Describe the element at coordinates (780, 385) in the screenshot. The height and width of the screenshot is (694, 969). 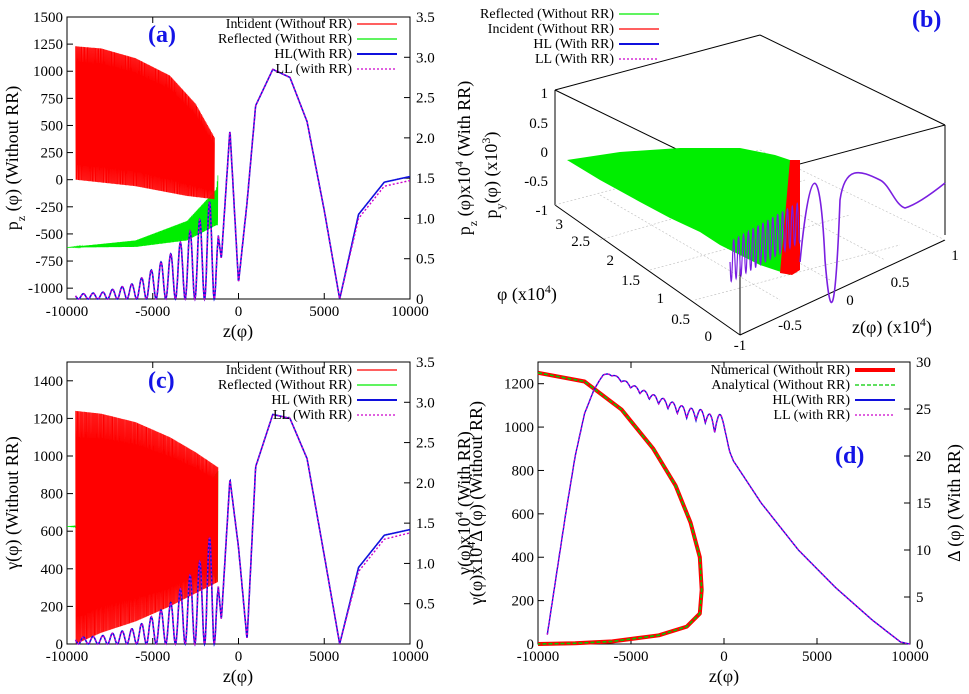
I see `panel-d-legend-entry: Analytical (Without RR)` at that location.